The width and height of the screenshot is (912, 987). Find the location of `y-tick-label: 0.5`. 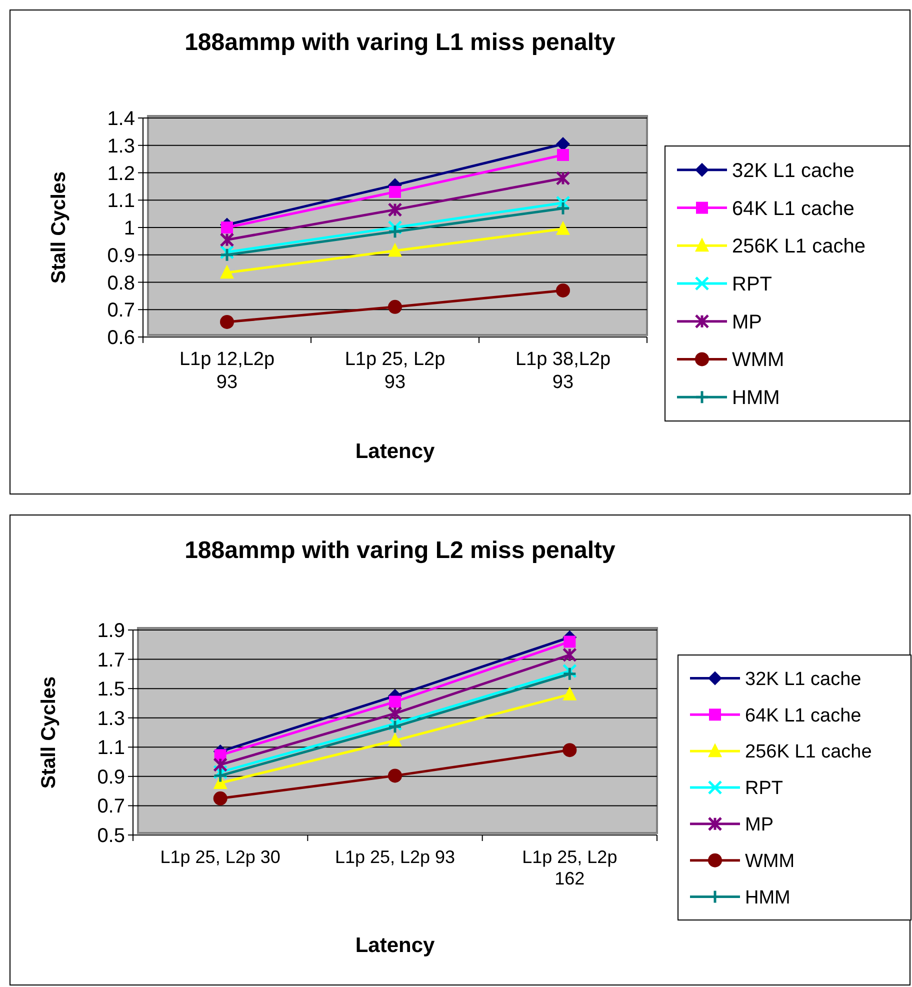

y-tick-label: 0.5 is located at coordinates (111, 836).